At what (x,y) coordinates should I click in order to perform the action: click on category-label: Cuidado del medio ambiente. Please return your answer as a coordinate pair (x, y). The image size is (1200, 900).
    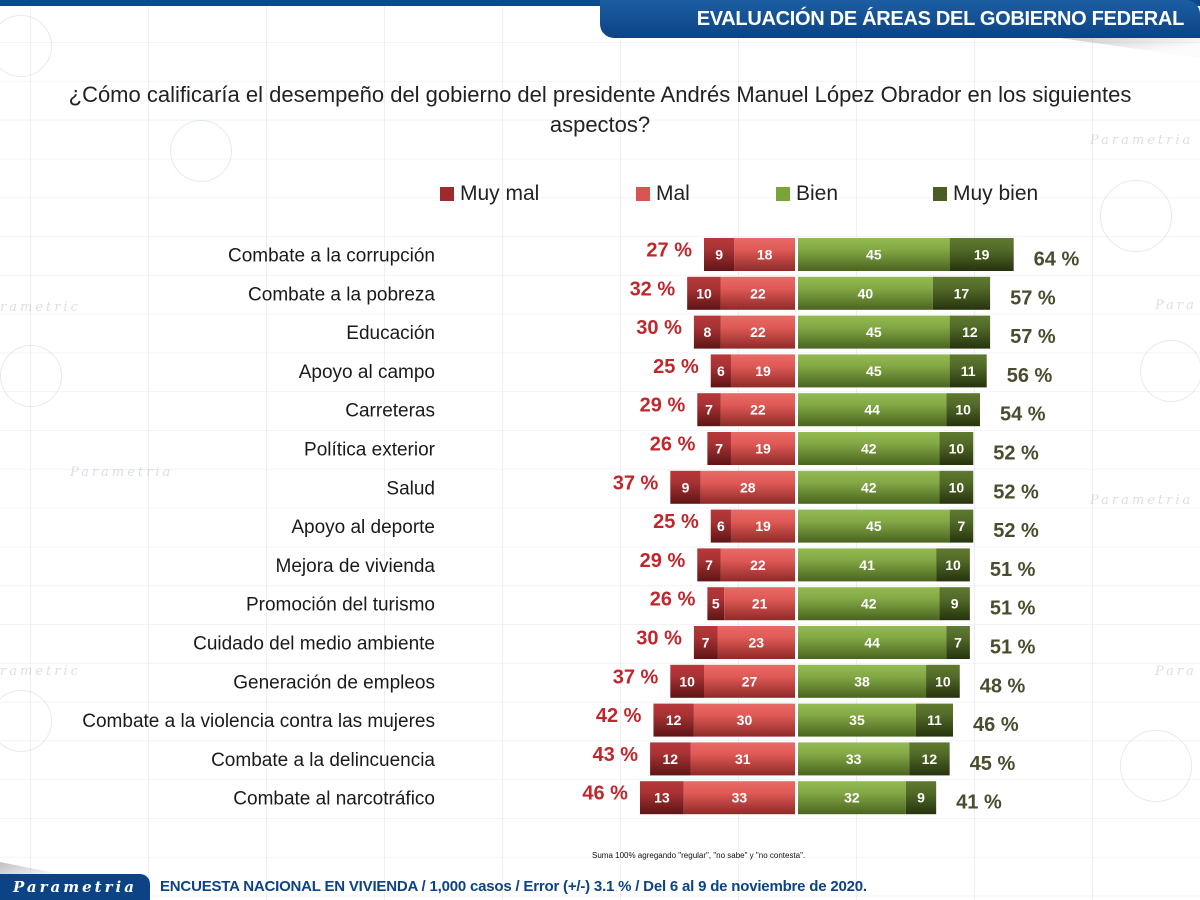
    Looking at the image, I should click on (314, 644).